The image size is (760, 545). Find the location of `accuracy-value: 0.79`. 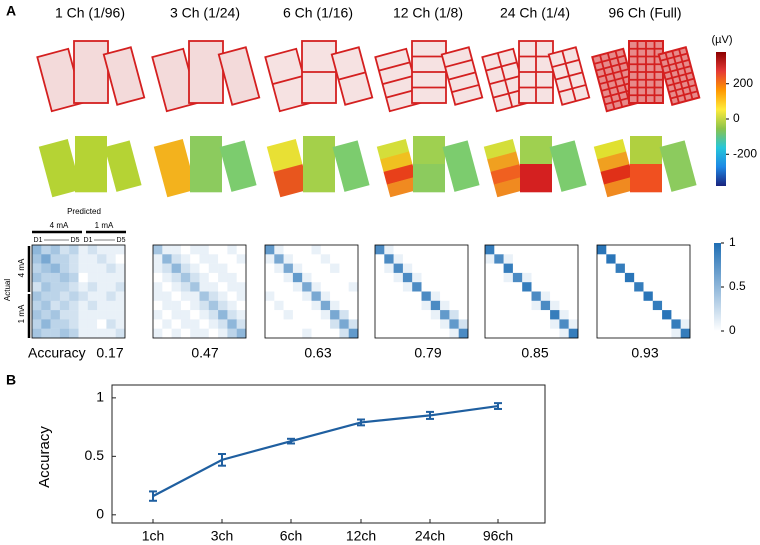

accuracy-value: 0.79 is located at coordinates (427, 353).